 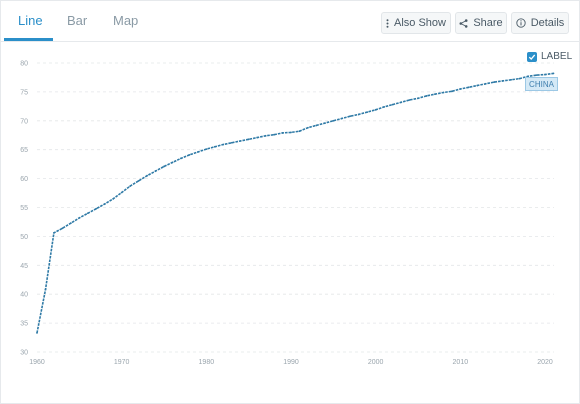 What do you see at coordinates (24, 121) in the screenshot?
I see `y-tick-label: 70` at bounding box center [24, 121].